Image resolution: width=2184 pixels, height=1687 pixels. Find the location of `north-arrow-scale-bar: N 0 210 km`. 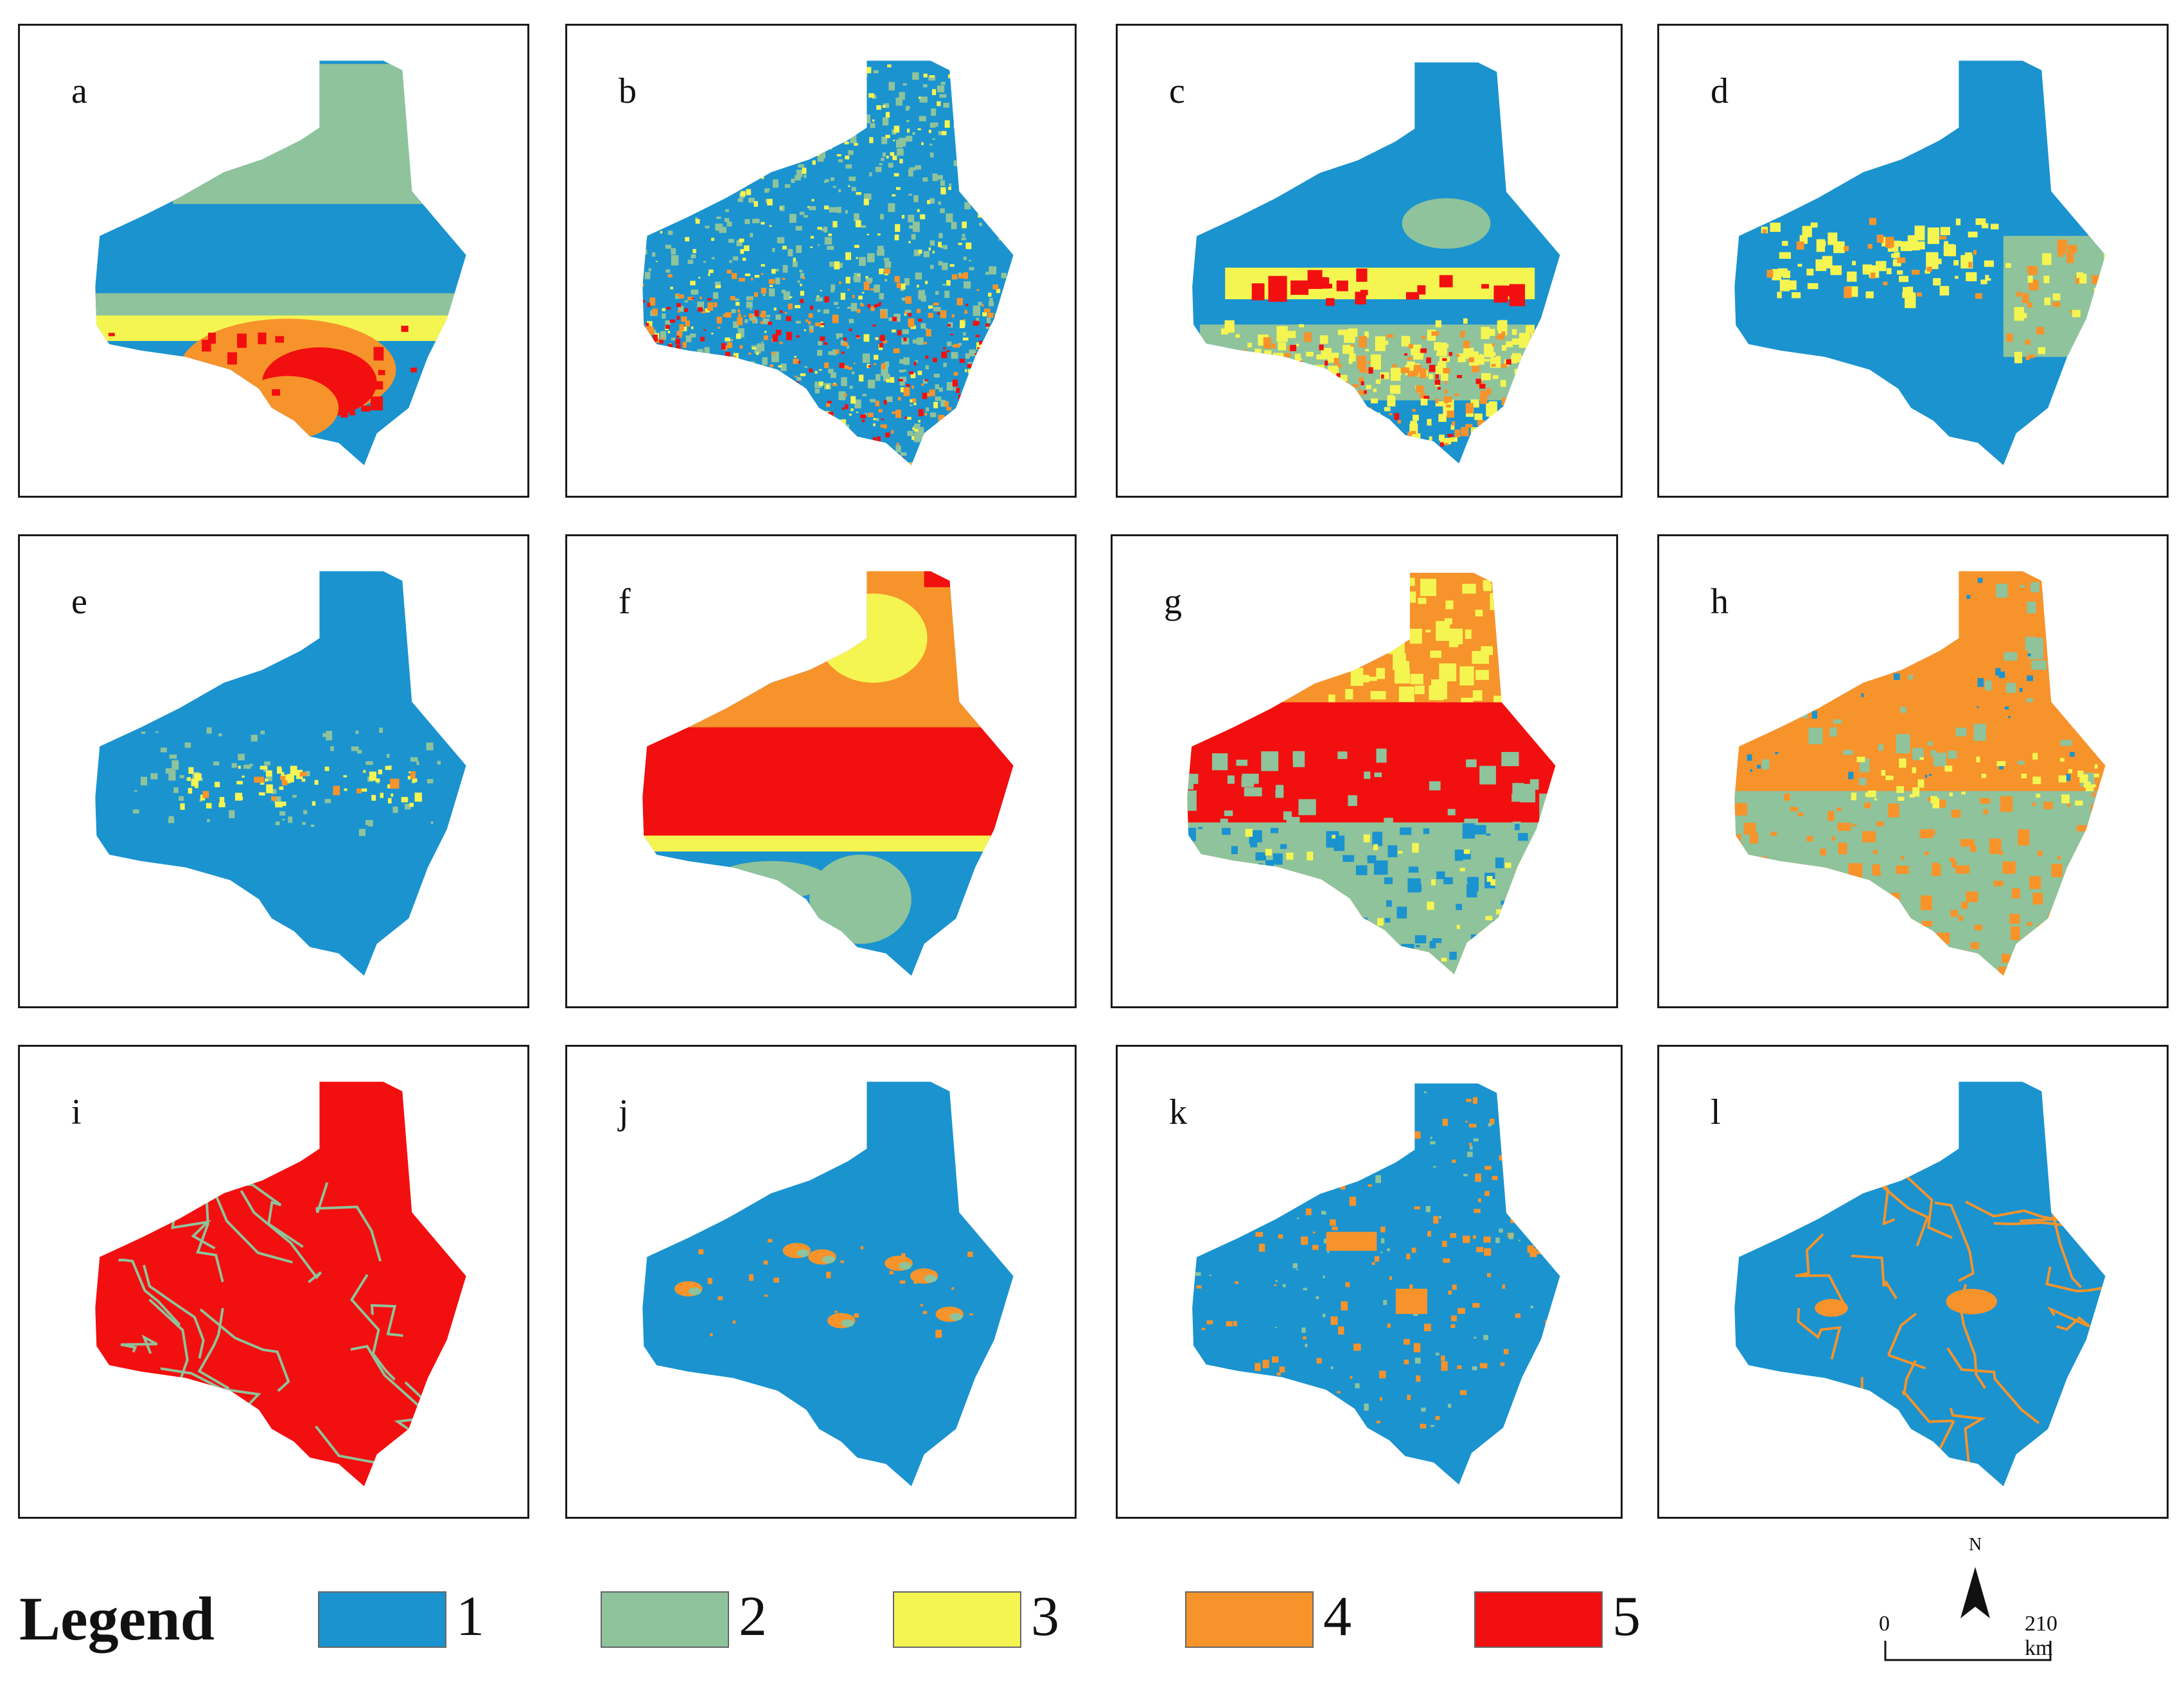

north-arrow-scale-bar: N 0 210 km is located at coordinates (1978, 1606).